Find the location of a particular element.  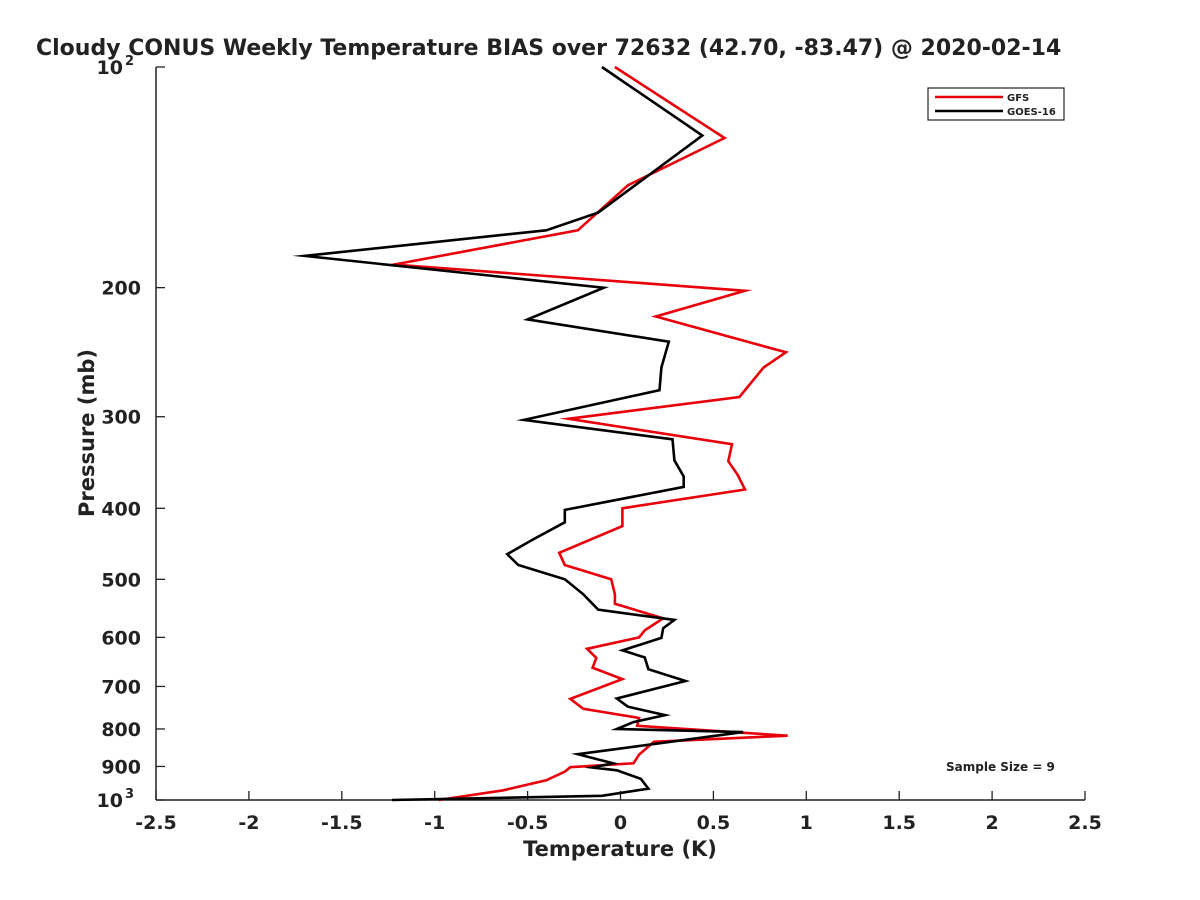

x-tick-label: -1 is located at coordinates (434, 823).